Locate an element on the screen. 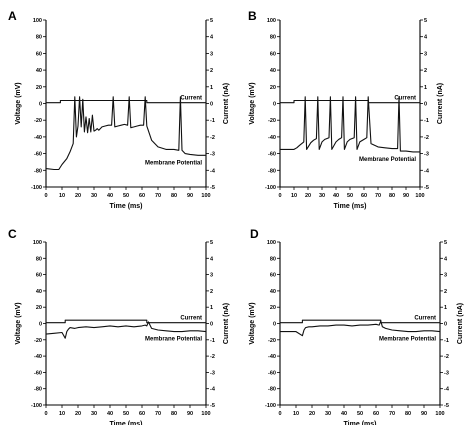  current-trace is located at coordinates (350, 101).